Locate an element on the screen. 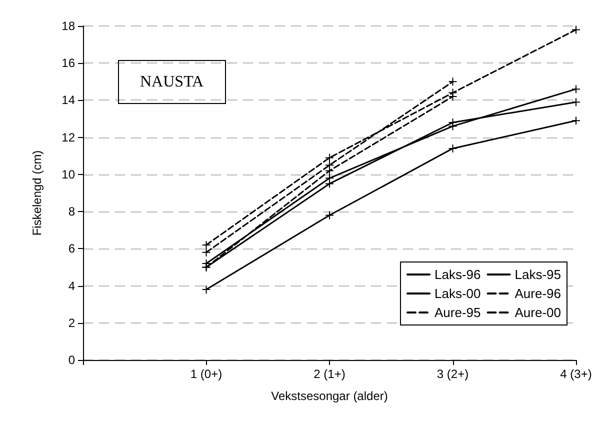  y-tick-label: 14 is located at coordinates (69, 100).